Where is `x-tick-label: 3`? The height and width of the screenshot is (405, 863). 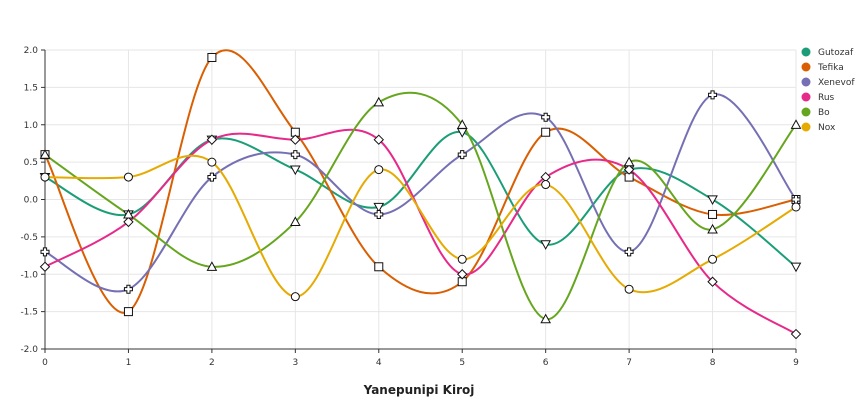 x-tick-label: 3 is located at coordinates (295, 363).